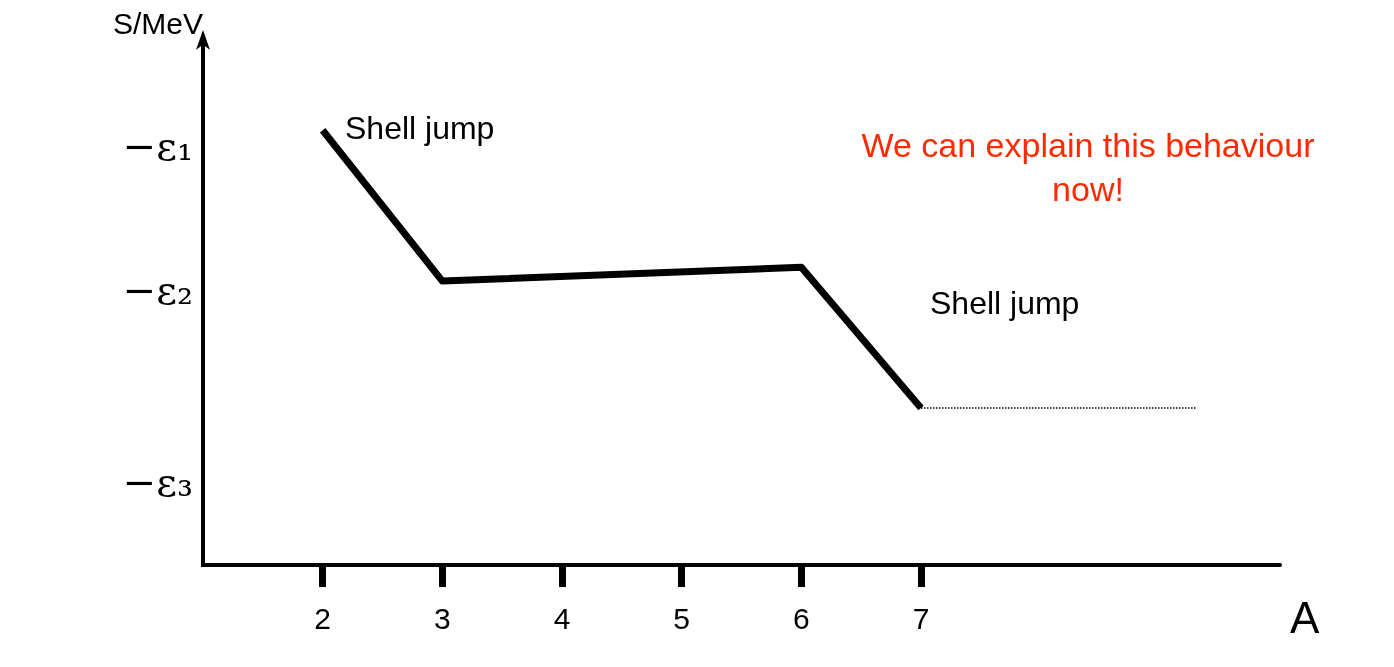 This screenshot has height=667, width=1394. What do you see at coordinates (682, 618) in the screenshot?
I see `x-tick-label: 5` at bounding box center [682, 618].